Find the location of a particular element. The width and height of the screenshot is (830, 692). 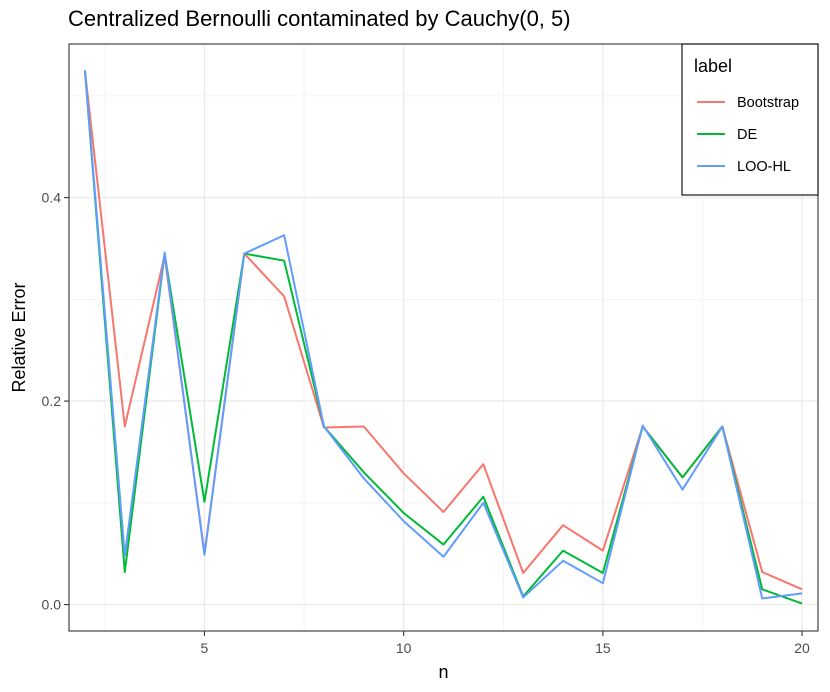

x-tick-label: 20 is located at coordinates (802, 648).